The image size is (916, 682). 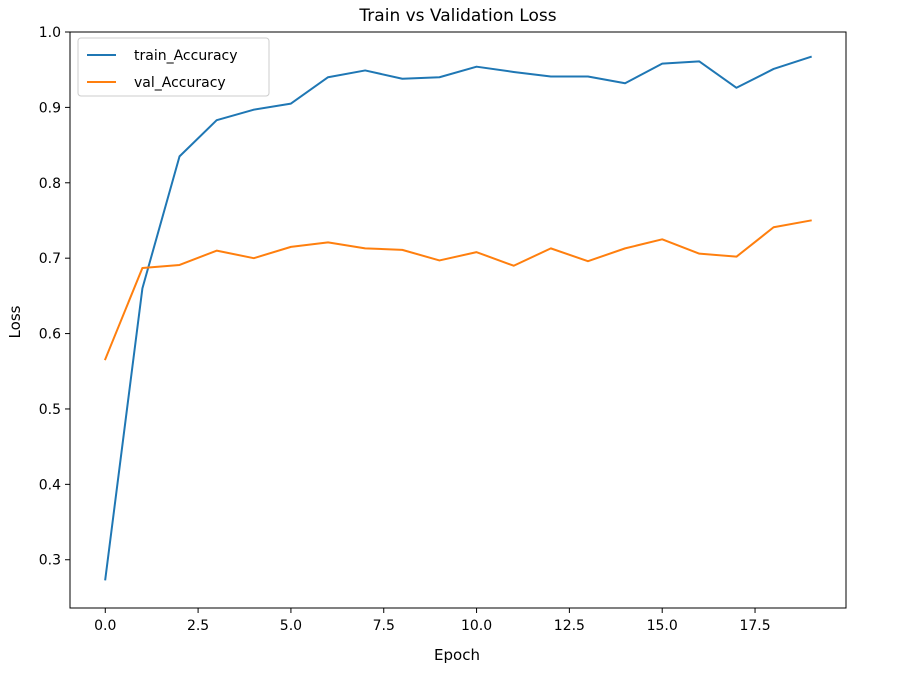 I want to click on x-tick-label: 10.0, so click(x=476, y=626).